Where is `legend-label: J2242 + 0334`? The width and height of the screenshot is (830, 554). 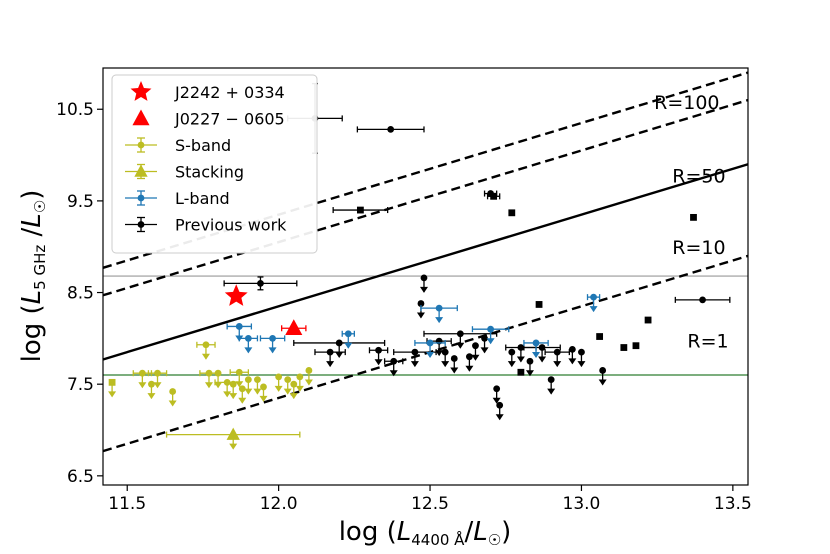 legend-label: J2242 + 0334 is located at coordinates (229, 92).